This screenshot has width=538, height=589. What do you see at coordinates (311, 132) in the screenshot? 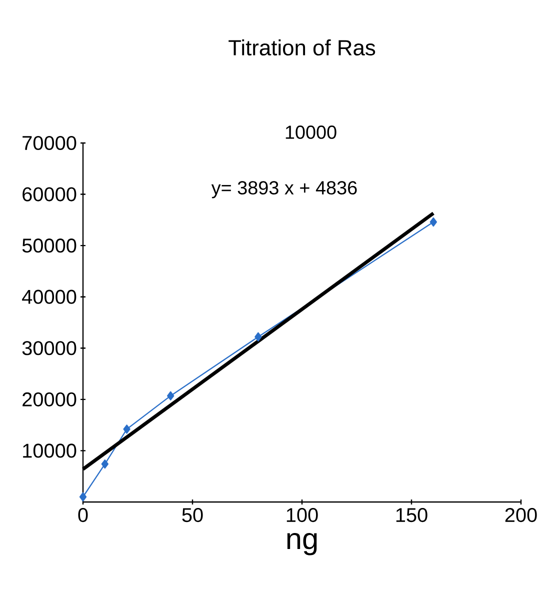
I see `text: 10000` at bounding box center [311, 132].